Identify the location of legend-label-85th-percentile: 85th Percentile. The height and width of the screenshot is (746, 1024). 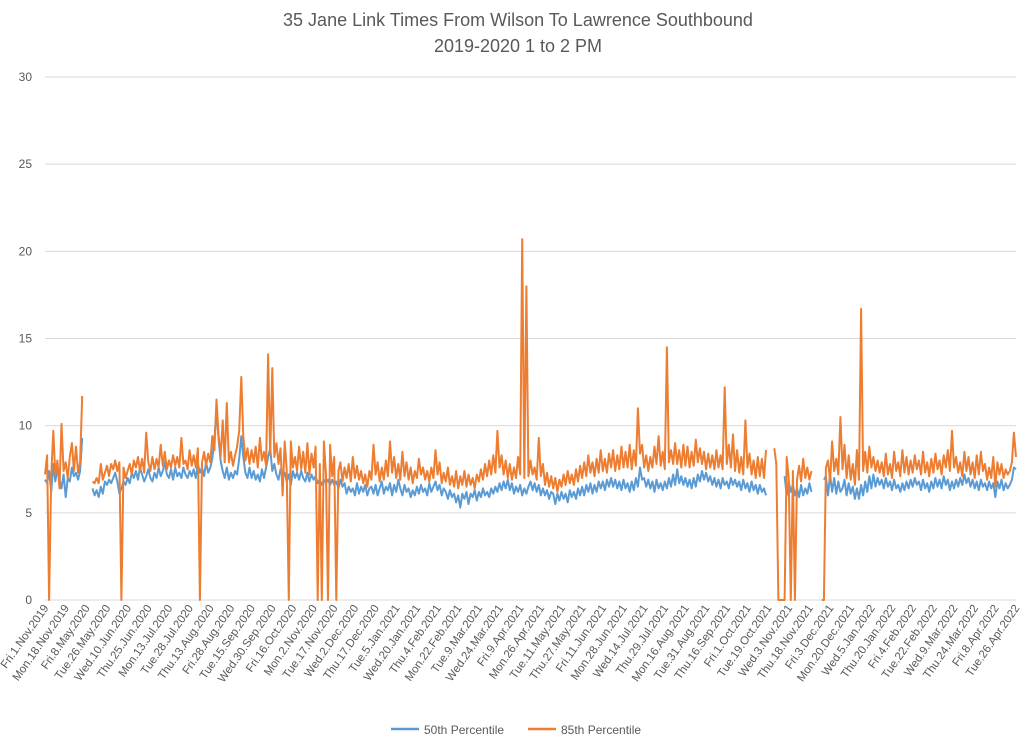
(601, 730).